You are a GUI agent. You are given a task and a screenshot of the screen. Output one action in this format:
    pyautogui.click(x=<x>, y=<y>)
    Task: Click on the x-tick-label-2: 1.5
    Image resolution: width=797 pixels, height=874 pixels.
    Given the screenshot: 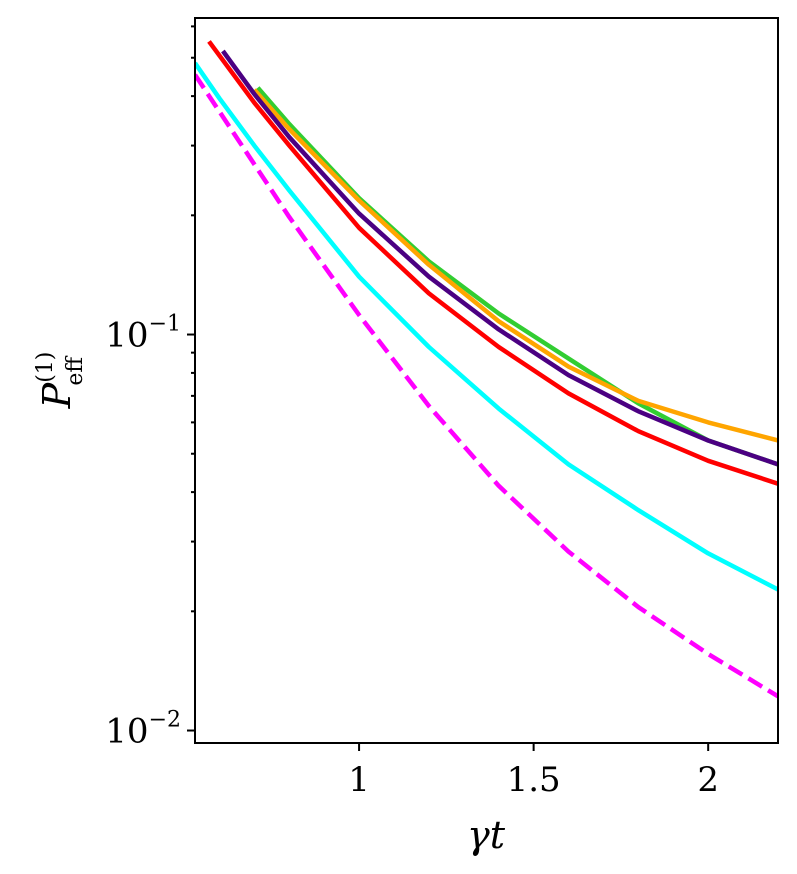 What is the action you would take?
    pyautogui.click(x=534, y=780)
    